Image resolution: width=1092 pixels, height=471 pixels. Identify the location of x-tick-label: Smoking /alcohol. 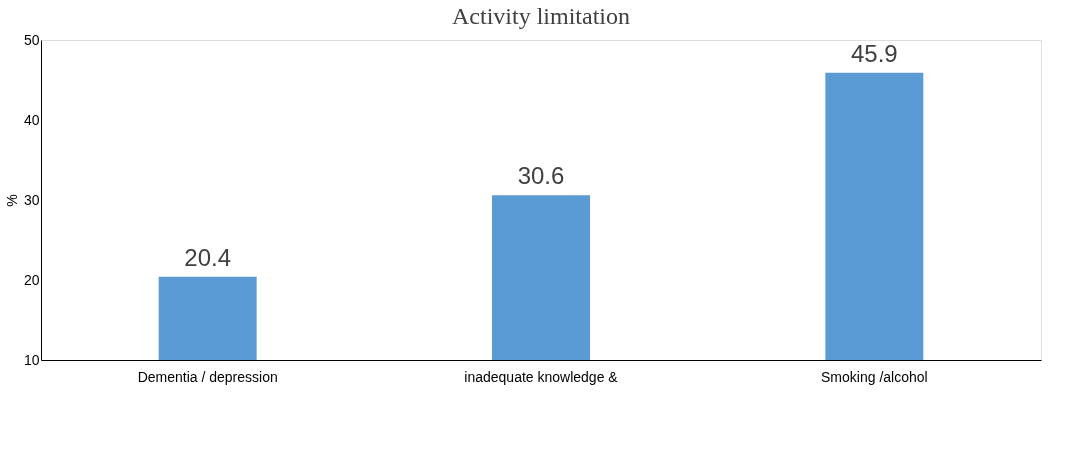
(874, 376).